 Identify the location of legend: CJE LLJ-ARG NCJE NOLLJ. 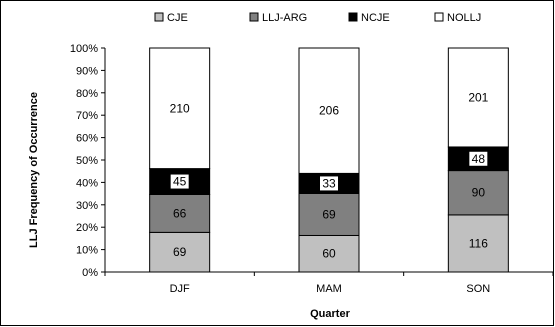
(317, 18).